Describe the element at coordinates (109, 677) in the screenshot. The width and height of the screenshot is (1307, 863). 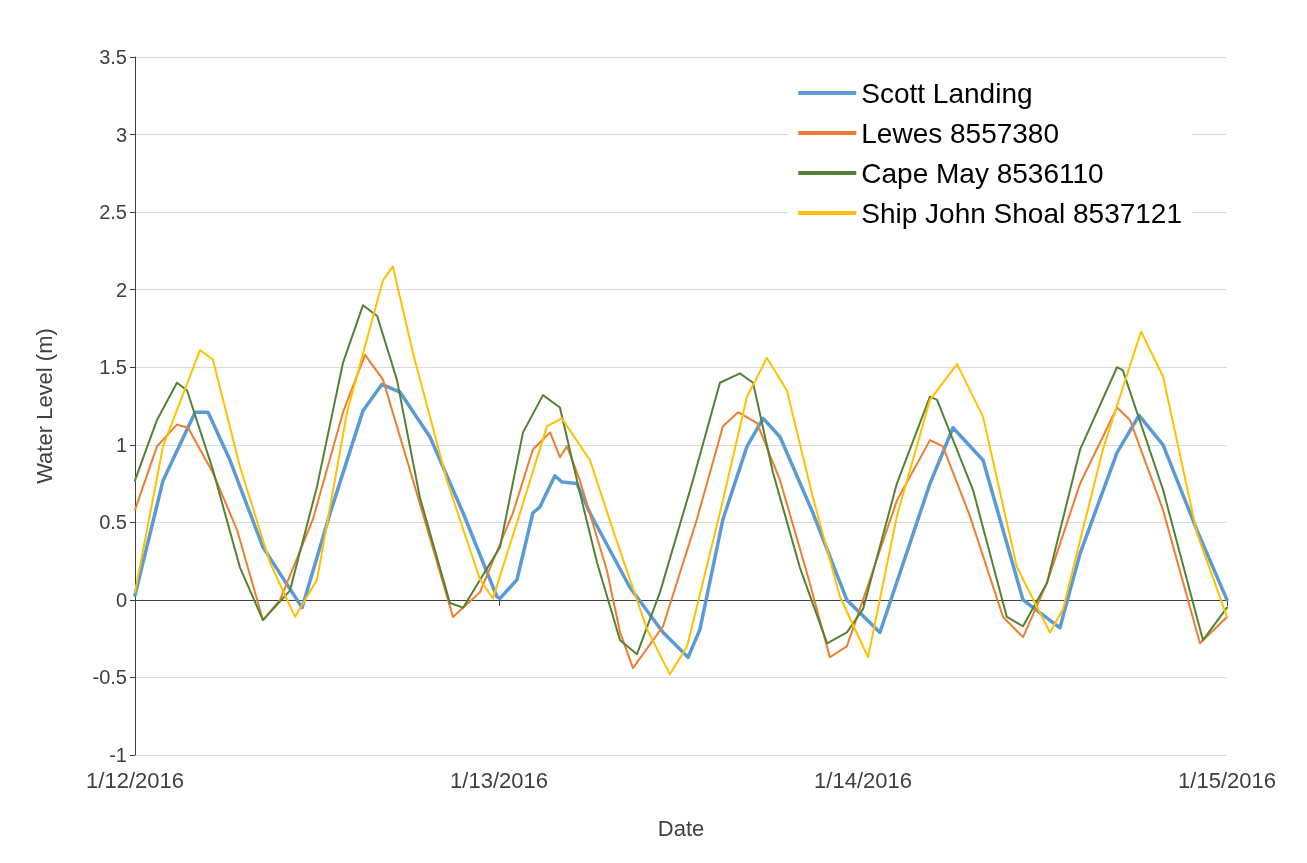
I see `y-tick-label: -0.5` at that location.